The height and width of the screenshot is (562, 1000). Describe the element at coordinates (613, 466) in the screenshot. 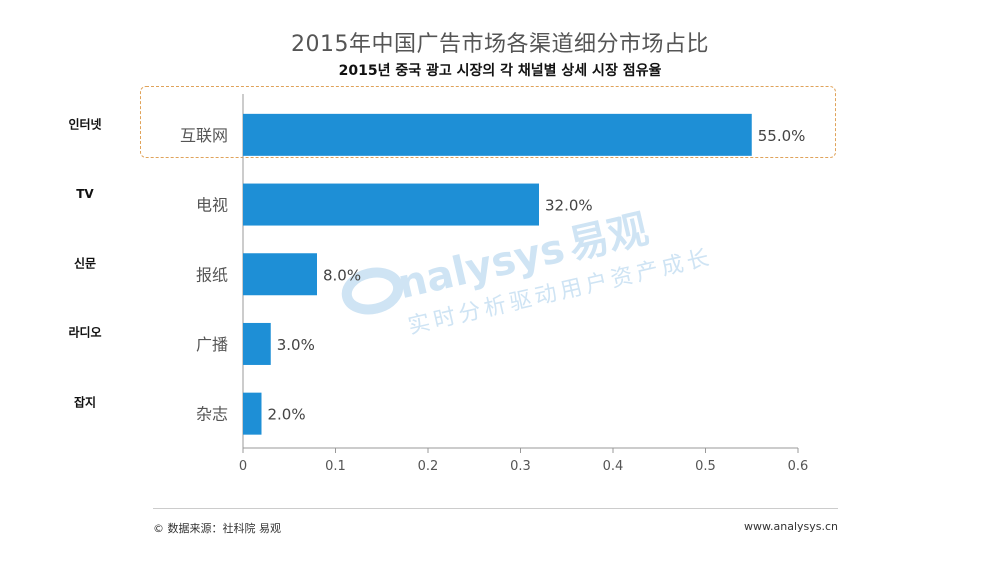

I see `x-tick-label: 0.4` at that location.